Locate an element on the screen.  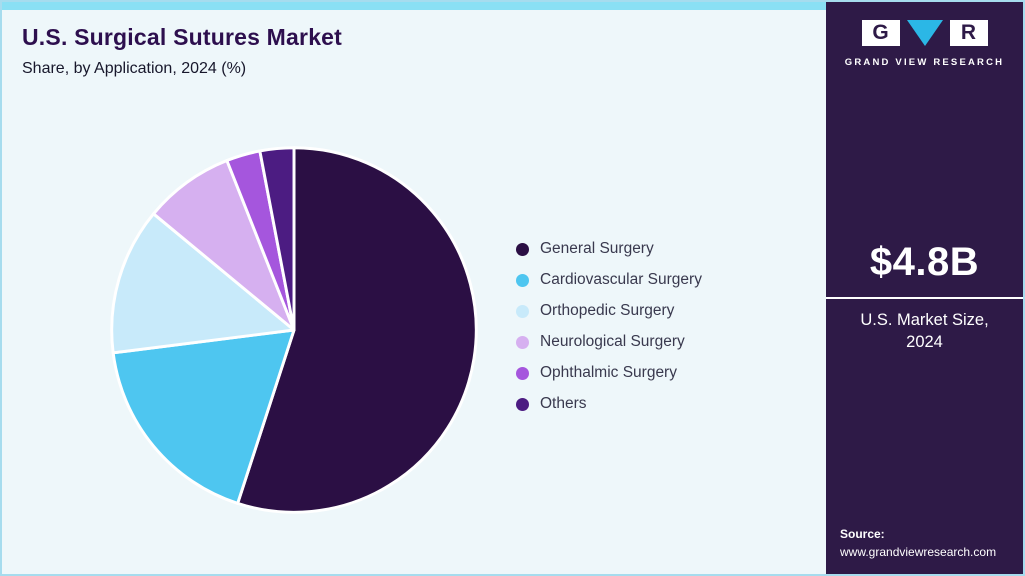
legend-label: Ophthalmic Surgery is located at coordinates (608, 372).